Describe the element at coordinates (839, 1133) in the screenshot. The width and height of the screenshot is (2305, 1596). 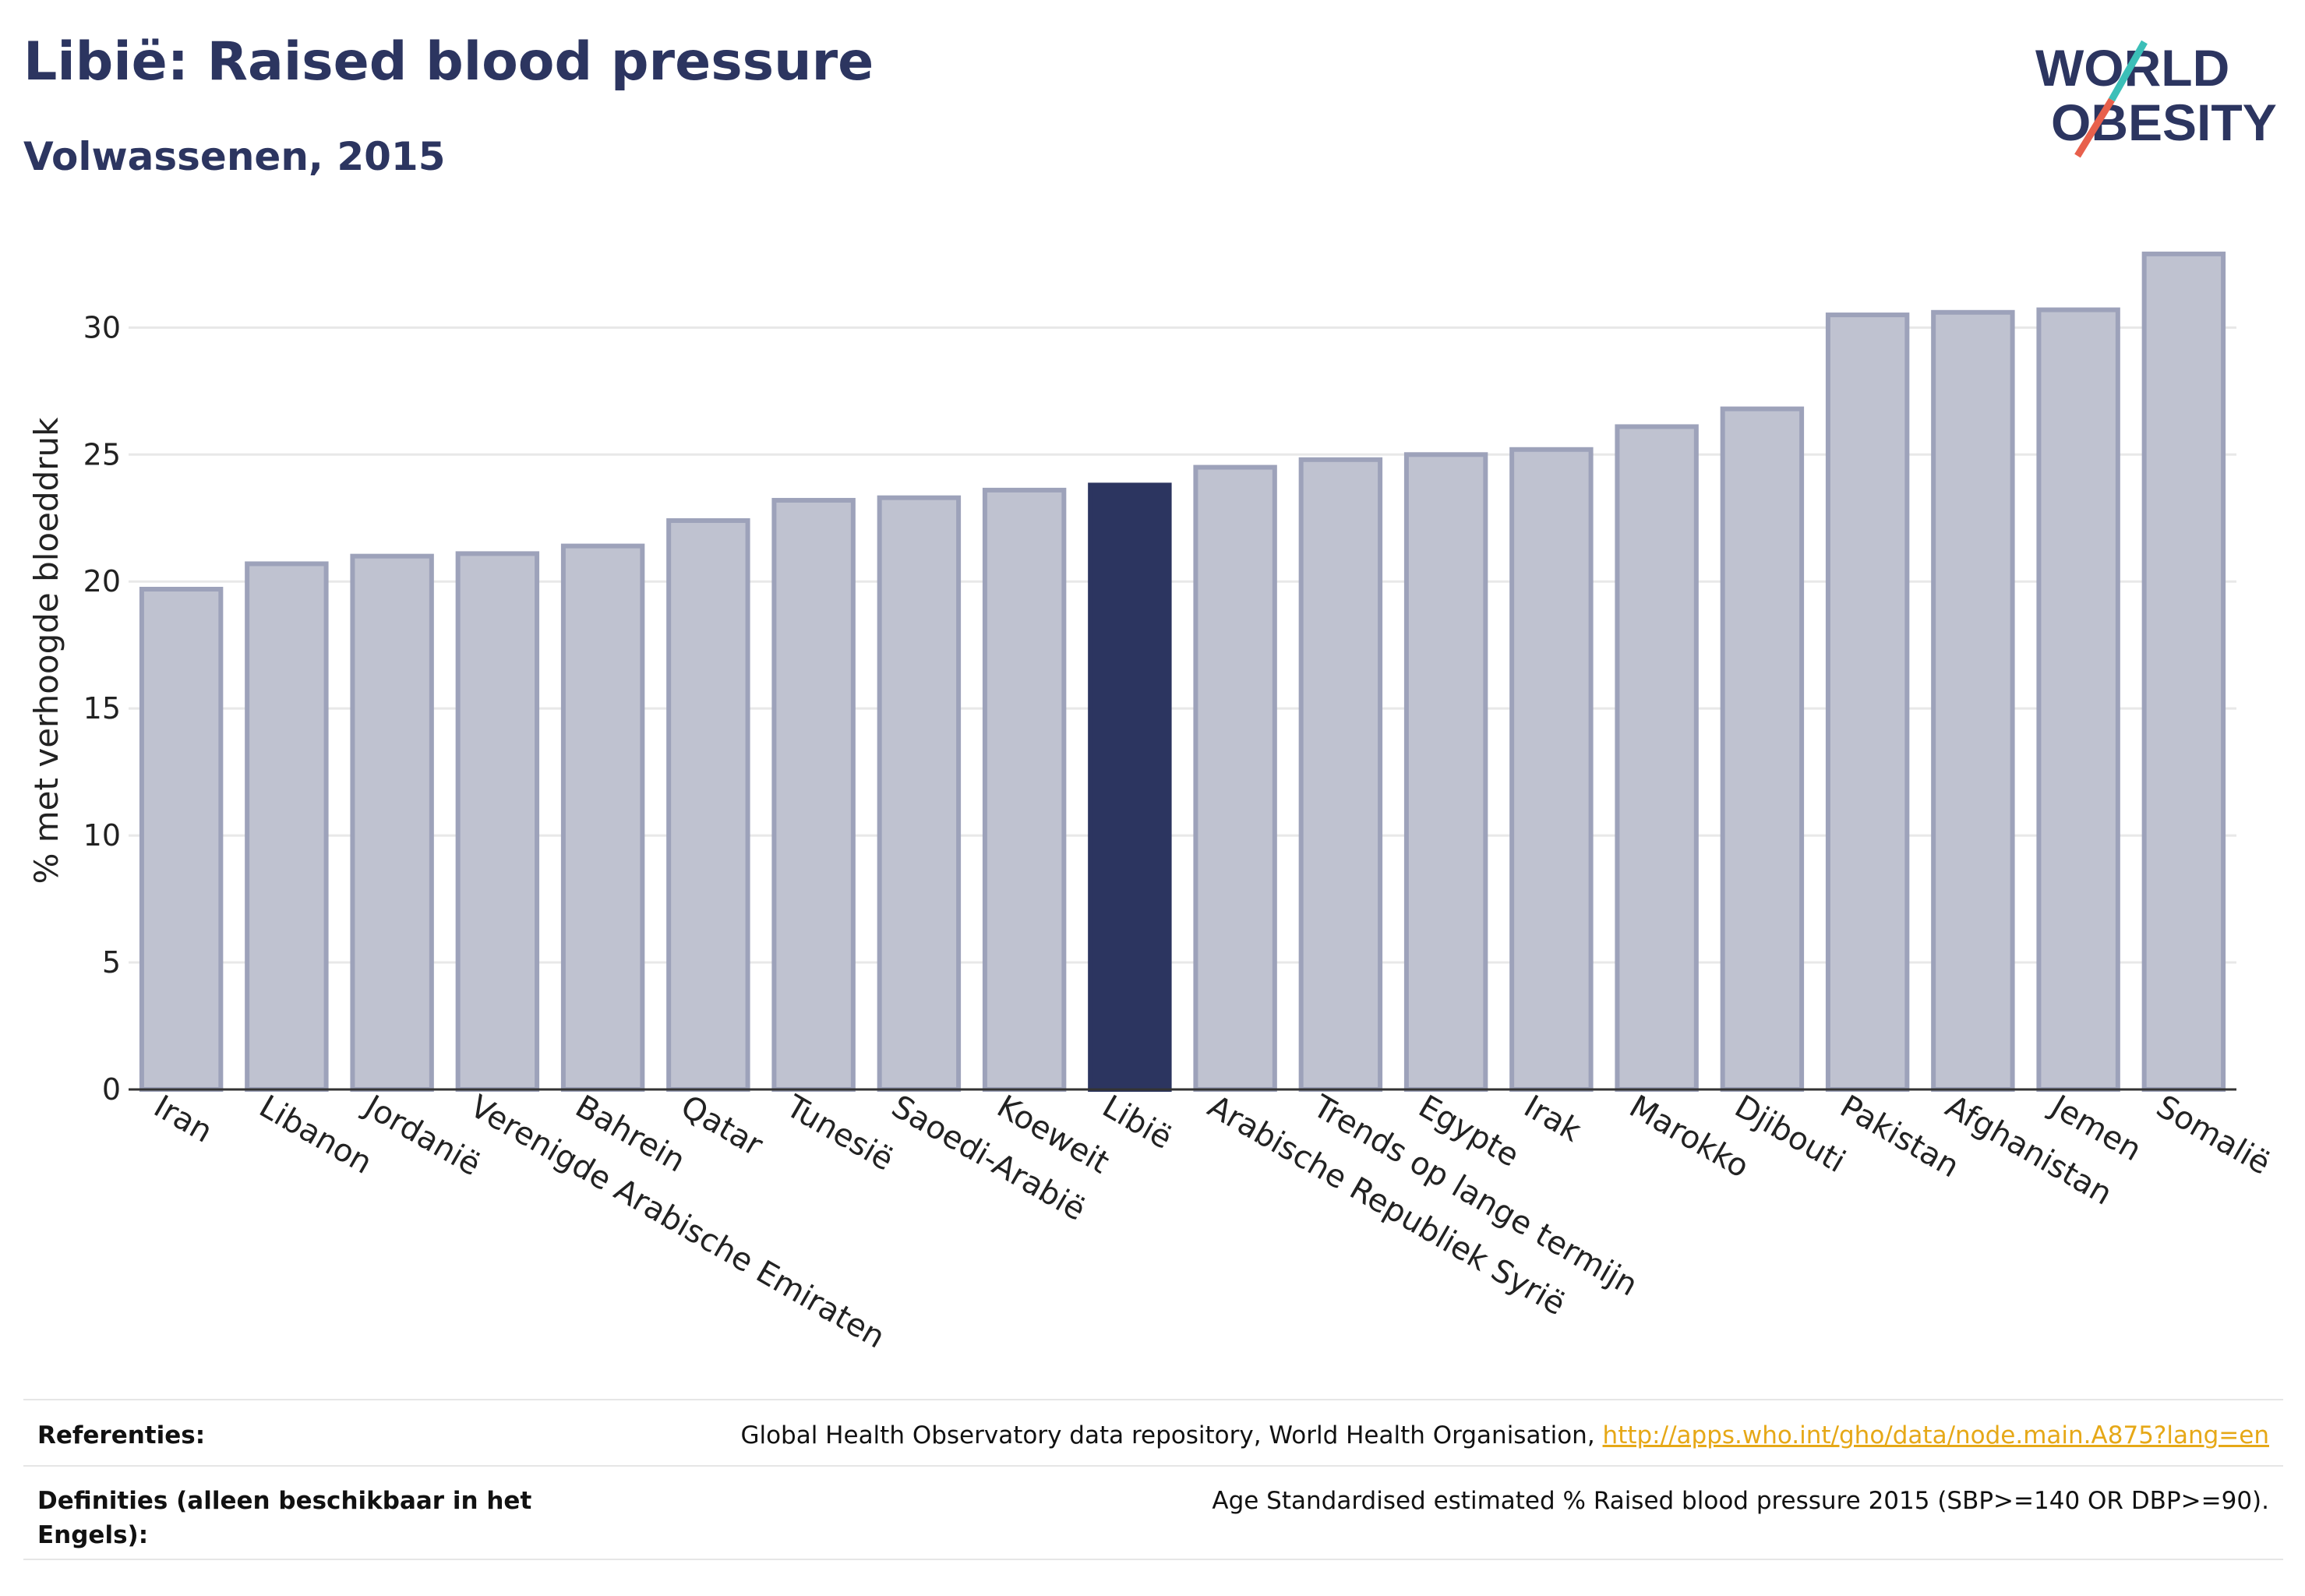
I see `x-tick-label: Tunesië` at that location.